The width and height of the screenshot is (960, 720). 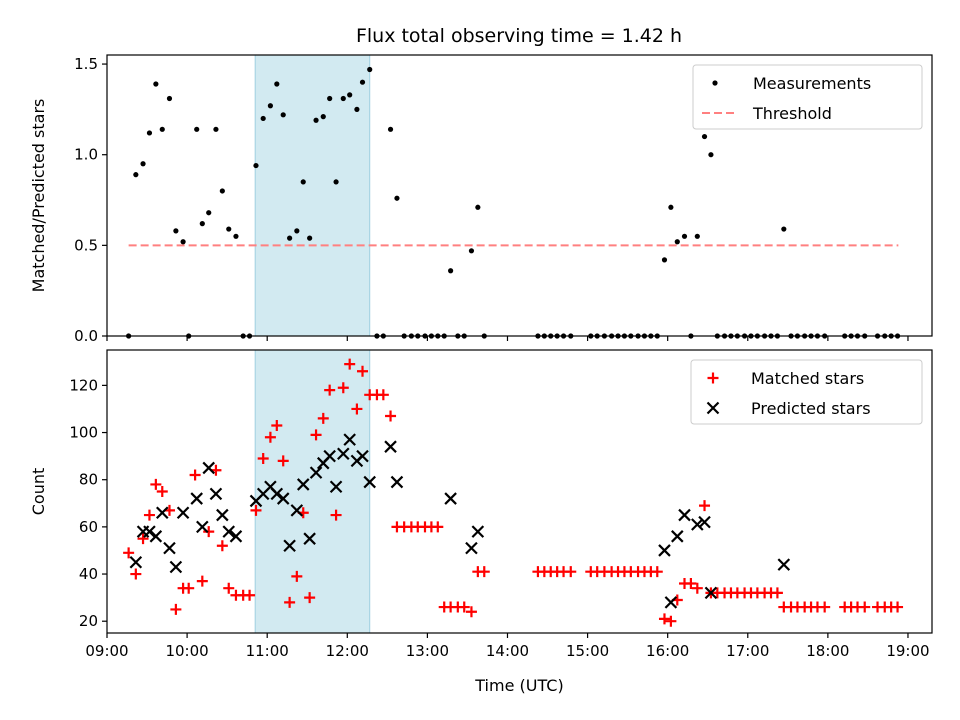 I want to click on top-y-tick-label: 0.0, so click(x=86, y=336).